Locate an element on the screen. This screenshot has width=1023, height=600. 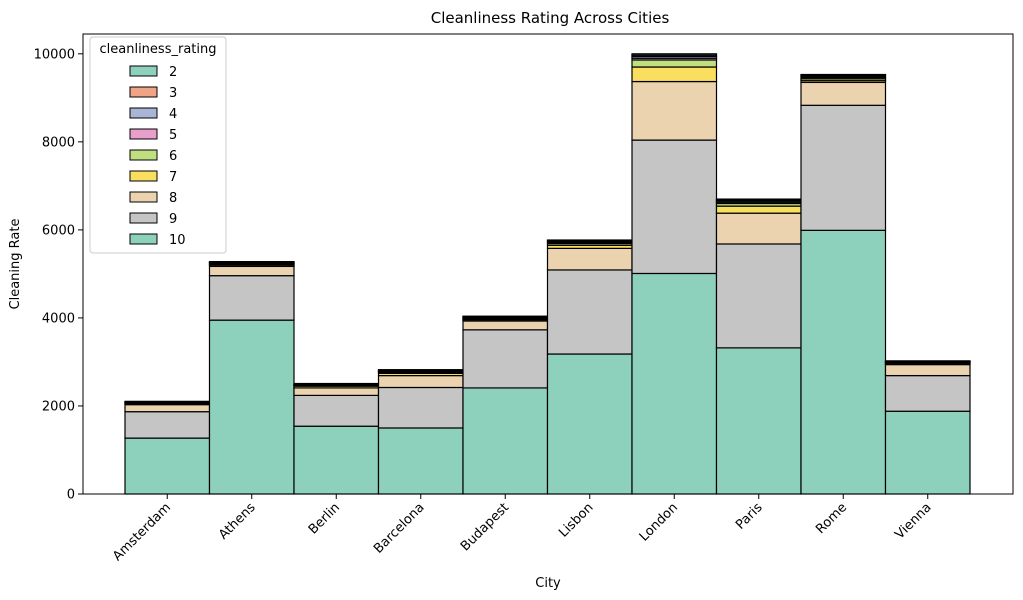
legend-label-rating-7: 7 is located at coordinates (173, 177).